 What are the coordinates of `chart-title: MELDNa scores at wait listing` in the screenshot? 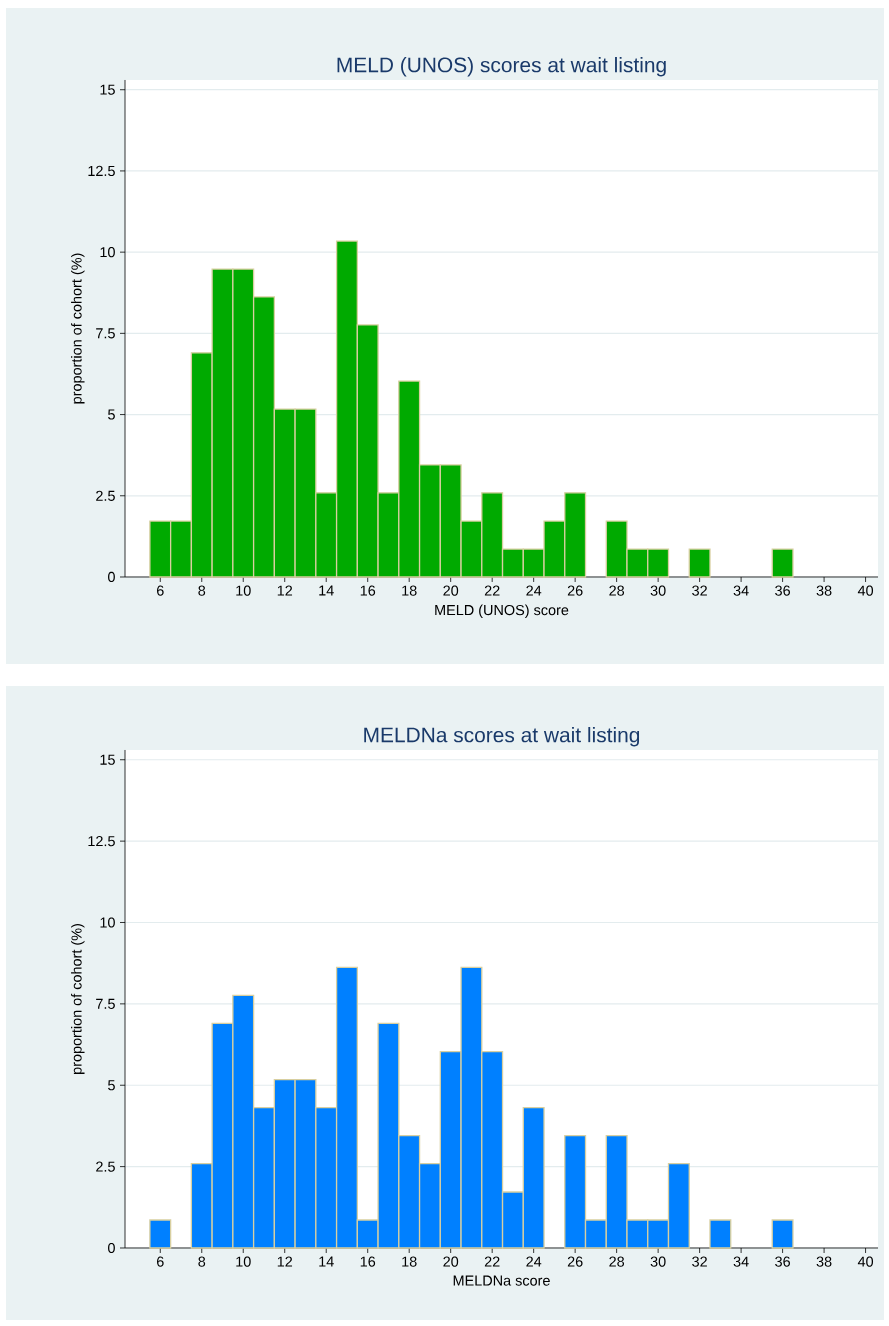 It's located at (502, 736).